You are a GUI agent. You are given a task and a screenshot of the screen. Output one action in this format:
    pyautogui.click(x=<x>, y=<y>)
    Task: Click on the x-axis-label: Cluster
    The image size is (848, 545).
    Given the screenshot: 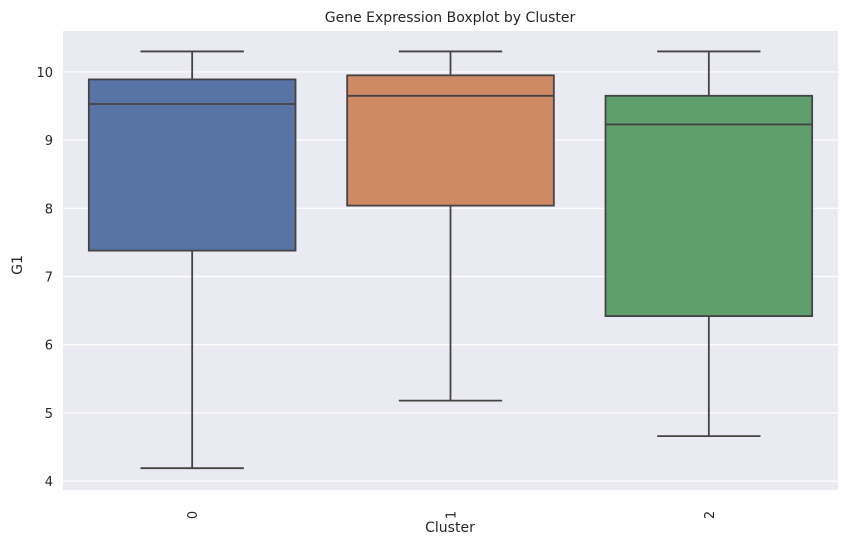 What is the action you would take?
    pyautogui.click(x=450, y=528)
    